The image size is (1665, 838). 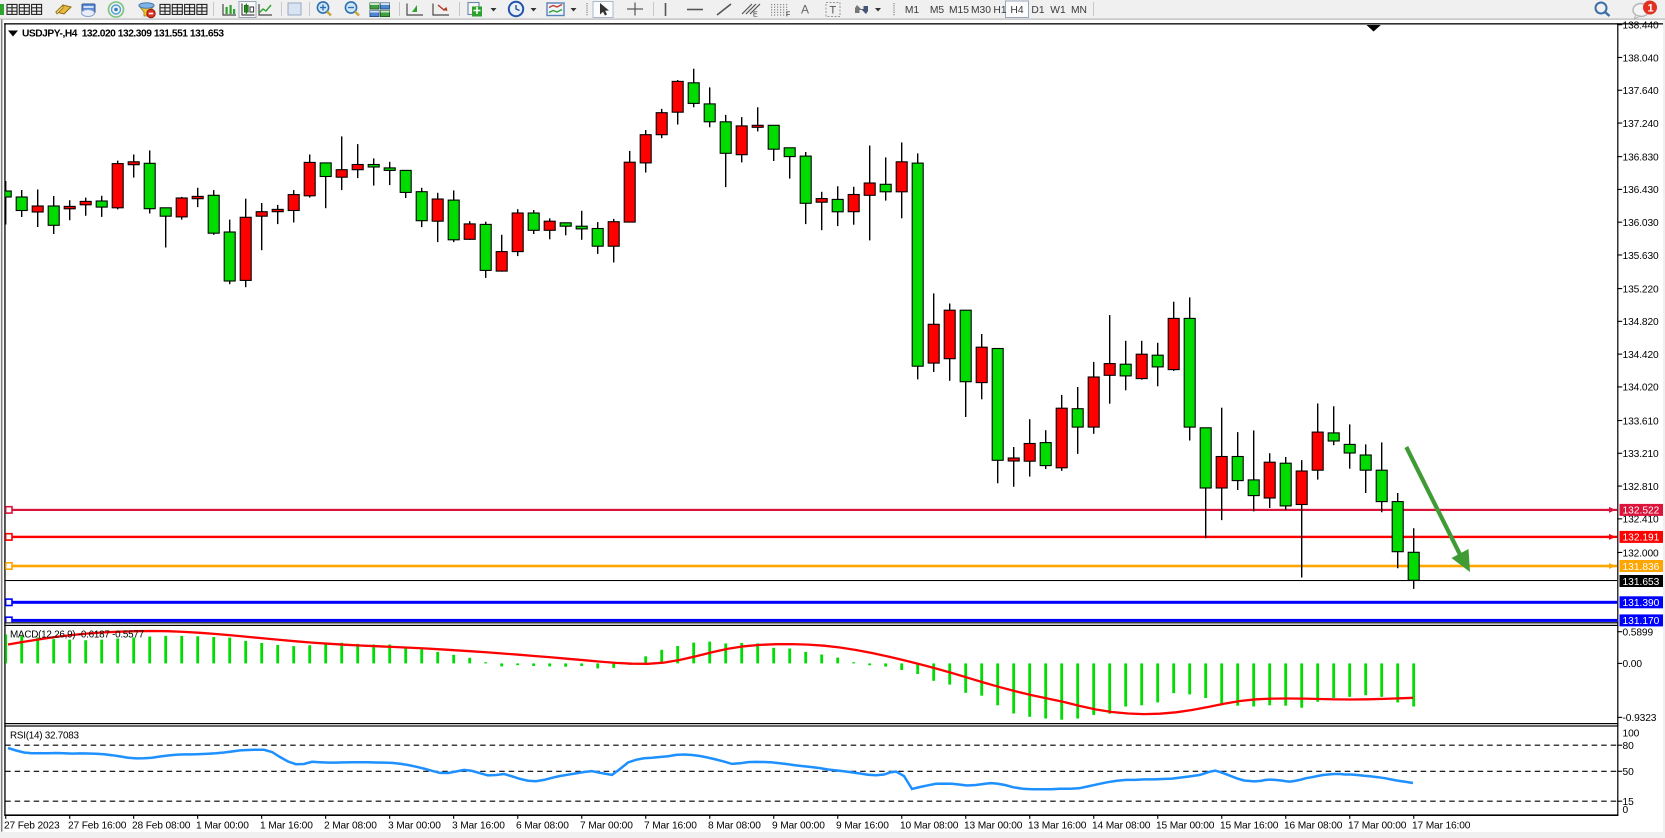 What do you see at coordinates (805, 10) in the screenshot?
I see `svg-text: A` at bounding box center [805, 10].